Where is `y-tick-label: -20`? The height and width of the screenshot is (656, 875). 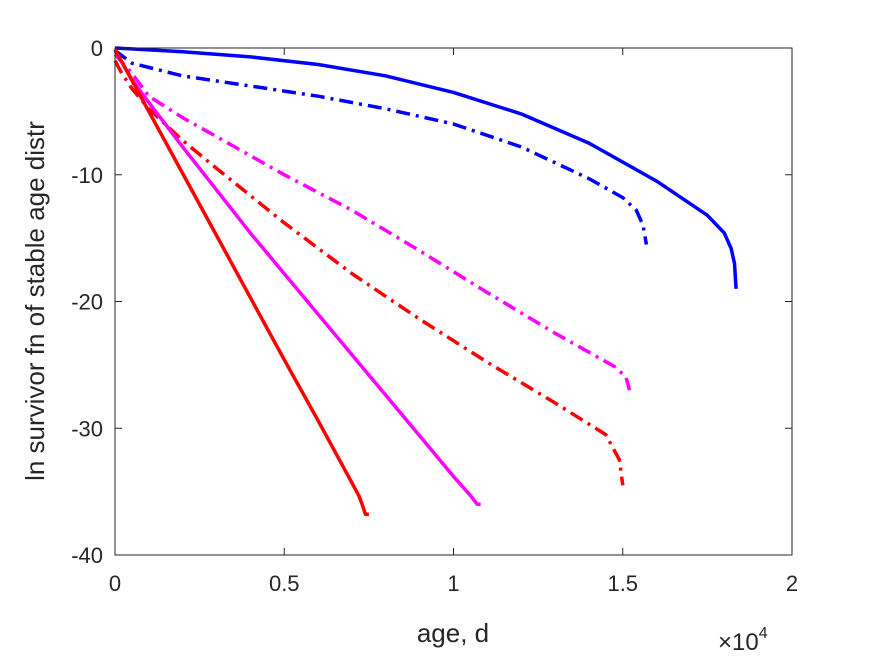
y-tick-label: -20 is located at coordinates (87, 302).